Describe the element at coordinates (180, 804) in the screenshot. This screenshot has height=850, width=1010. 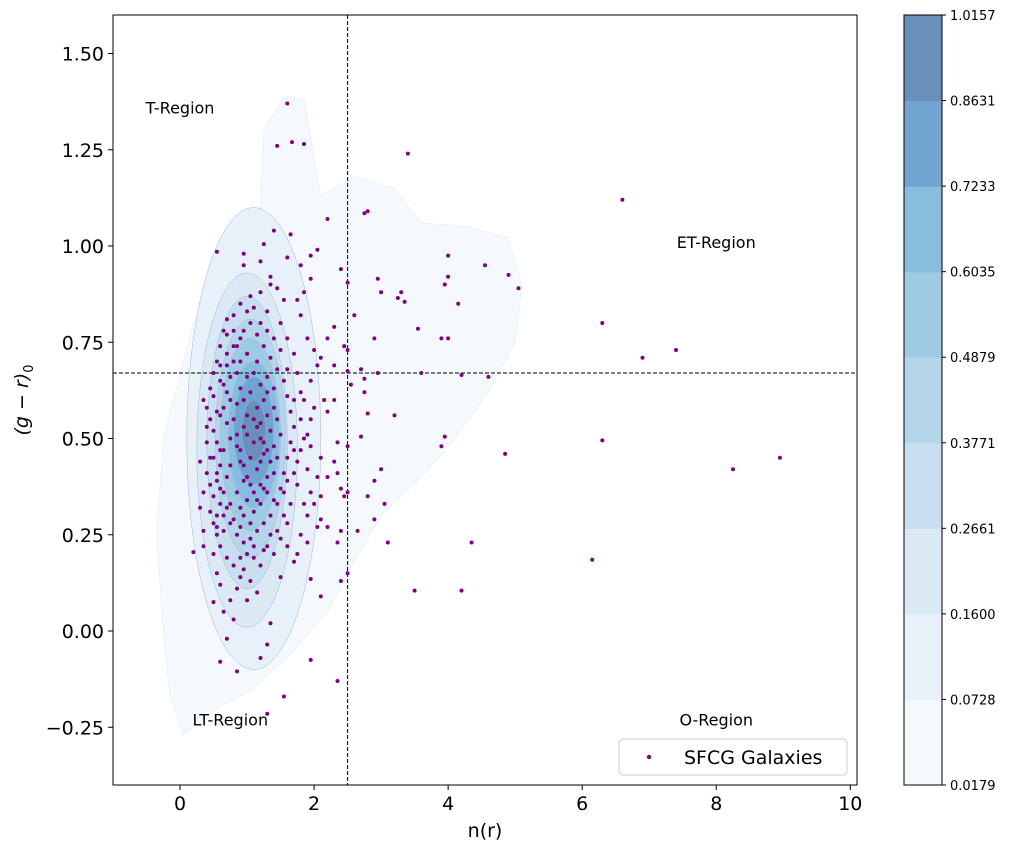
I see `x-tick-label: 0` at that location.